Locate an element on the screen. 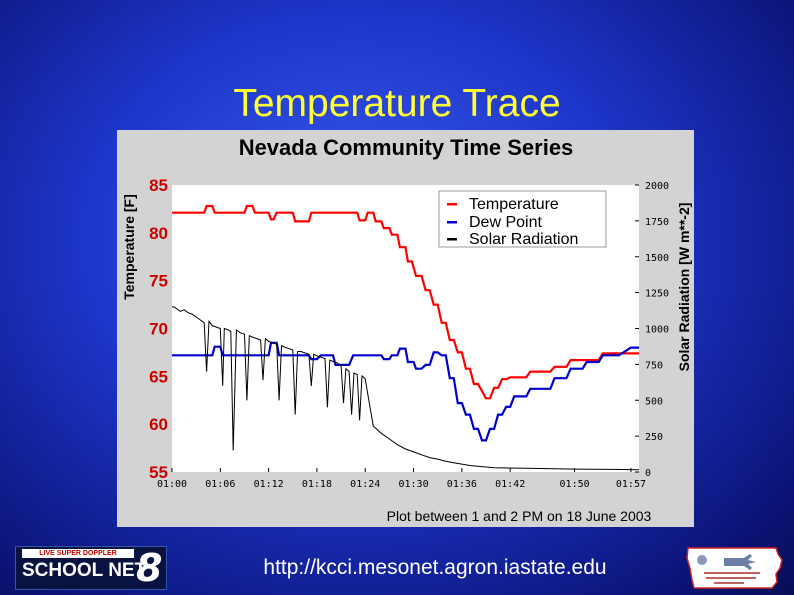  y-left-tick-label: 85 is located at coordinates (158, 185).